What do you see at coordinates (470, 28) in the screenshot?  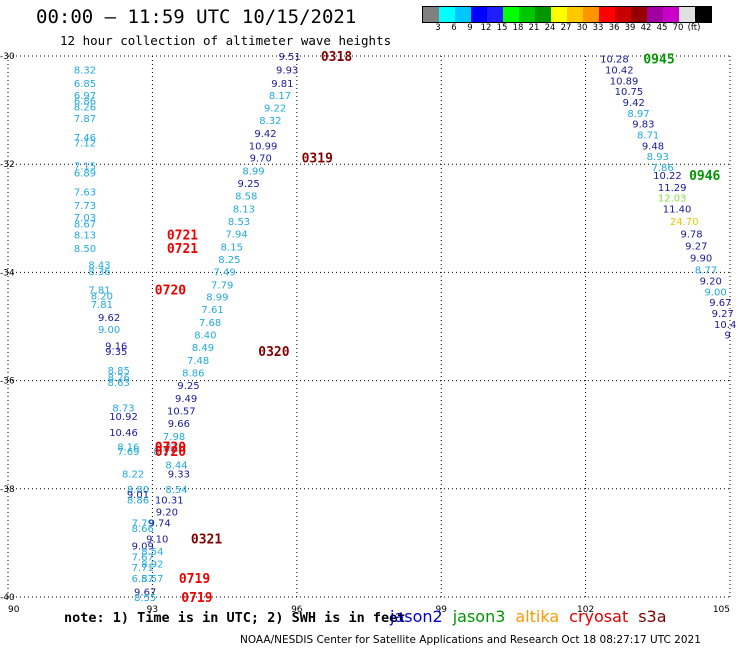 I see `colorbar-label: 9` at bounding box center [470, 28].